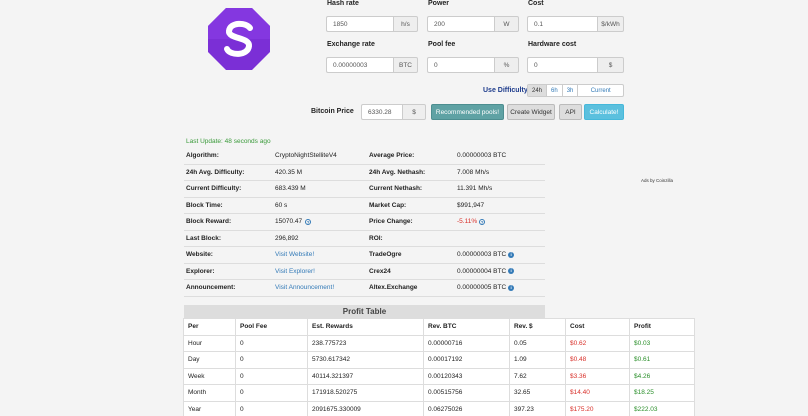  What do you see at coordinates (460, 24) in the screenshot?
I see `power-input: 200` at bounding box center [460, 24].